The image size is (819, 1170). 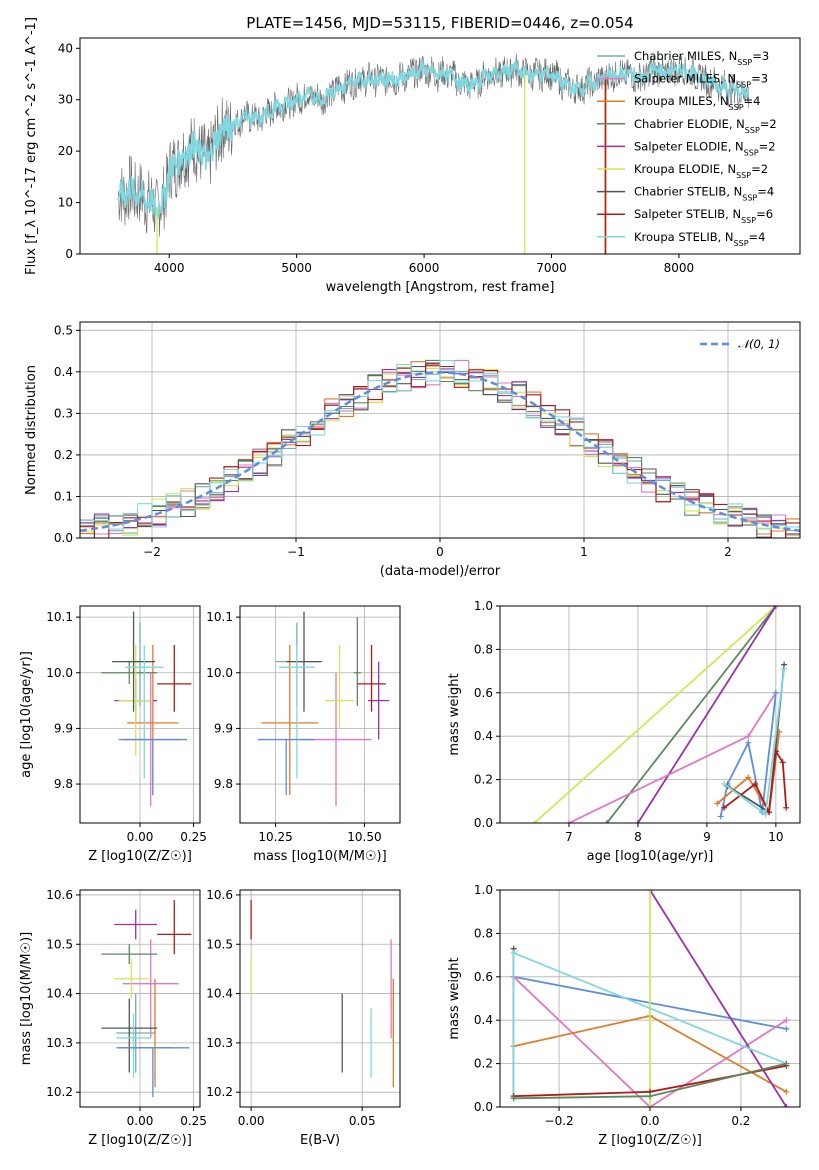 I want to click on mass_weight_vs_Z-ytick-label: 0.2, so click(x=483, y=1064).